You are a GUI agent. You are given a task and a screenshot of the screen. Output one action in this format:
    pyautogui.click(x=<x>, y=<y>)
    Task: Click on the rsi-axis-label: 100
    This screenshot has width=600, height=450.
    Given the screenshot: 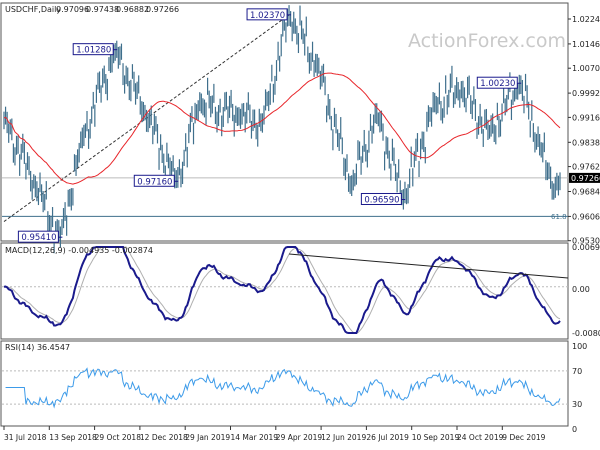 What is the action you would take?
    pyautogui.click(x=579, y=346)
    